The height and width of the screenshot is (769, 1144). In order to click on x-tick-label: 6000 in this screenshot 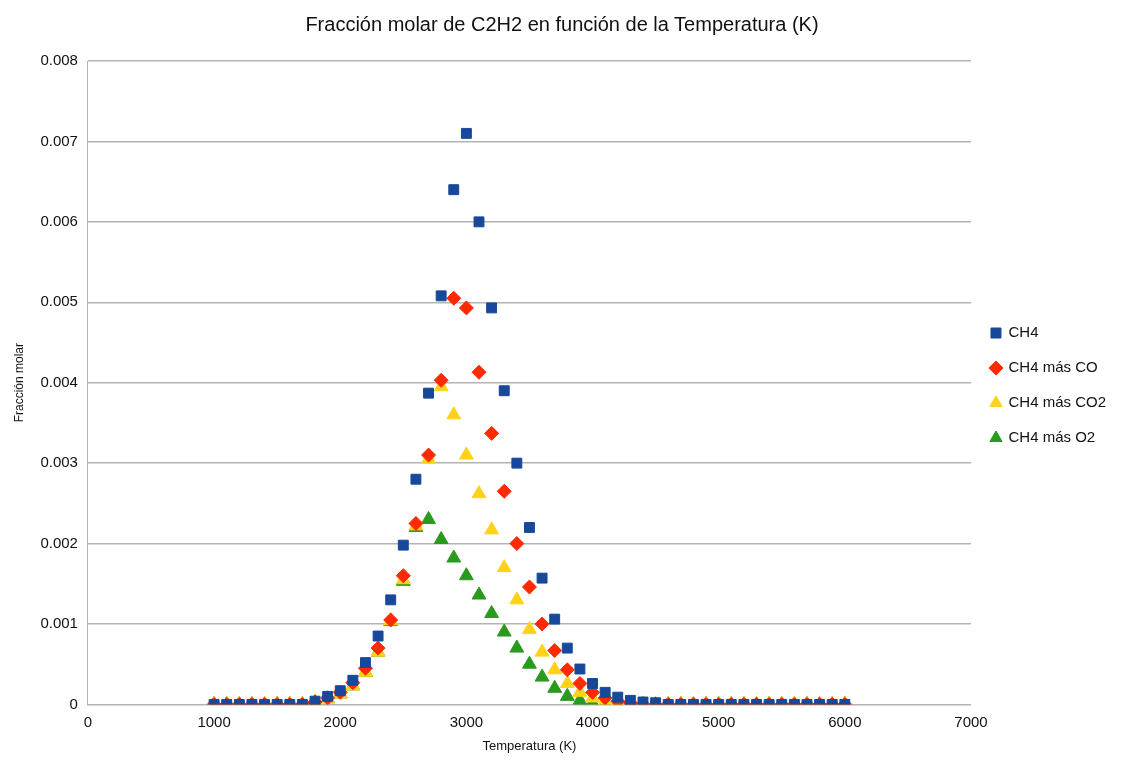, I will do `click(845, 721)`.